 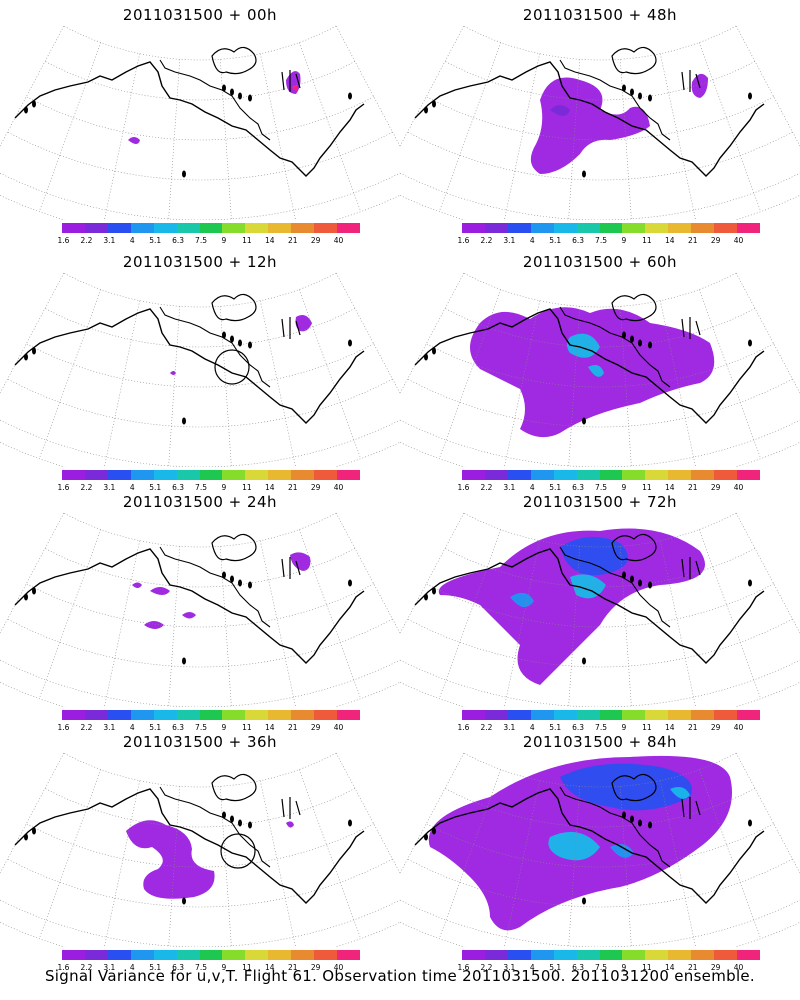 What do you see at coordinates (600, 502) in the screenshot?
I see `panel-title: 2011031500 + 72h` at bounding box center [600, 502].